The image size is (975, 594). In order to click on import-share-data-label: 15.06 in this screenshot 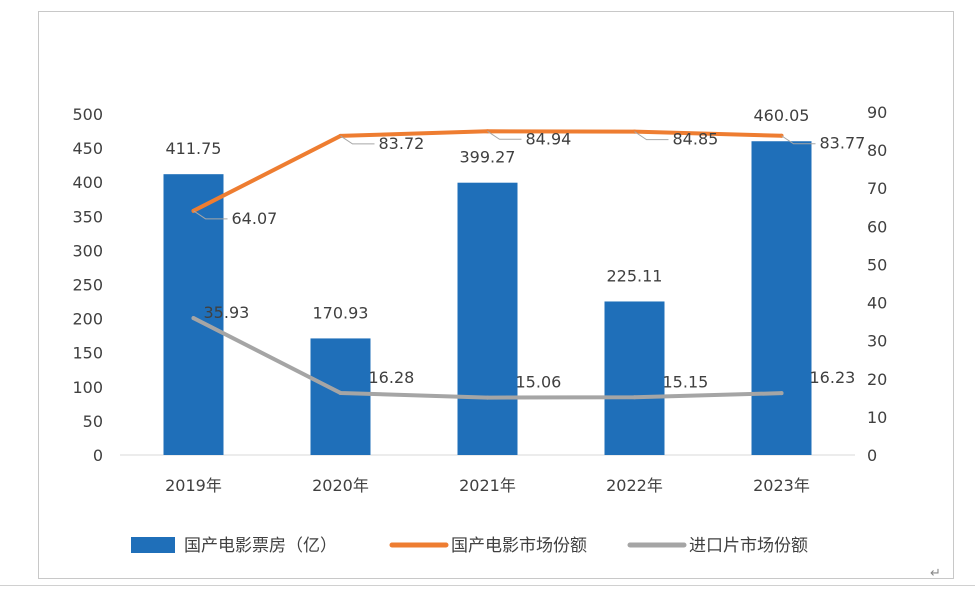, I will do `click(539, 382)`.